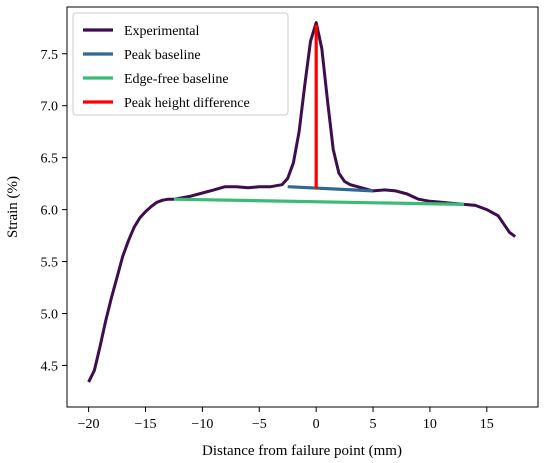 The image size is (550, 463). I want to click on y-axis-label: Strain (%), so click(13, 207).